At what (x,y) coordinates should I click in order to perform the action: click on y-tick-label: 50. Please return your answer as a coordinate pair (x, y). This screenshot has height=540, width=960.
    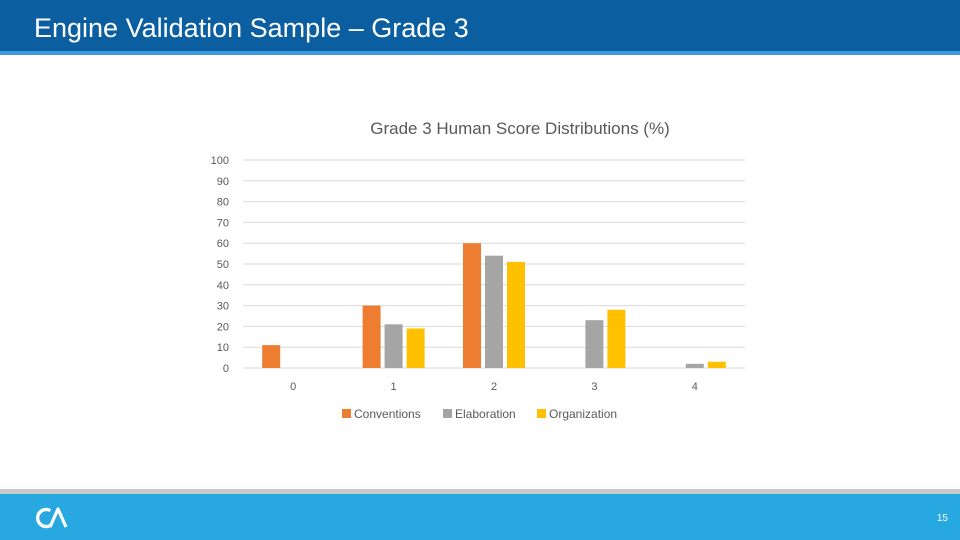
    Looking at the image, I should click on (223, 265).